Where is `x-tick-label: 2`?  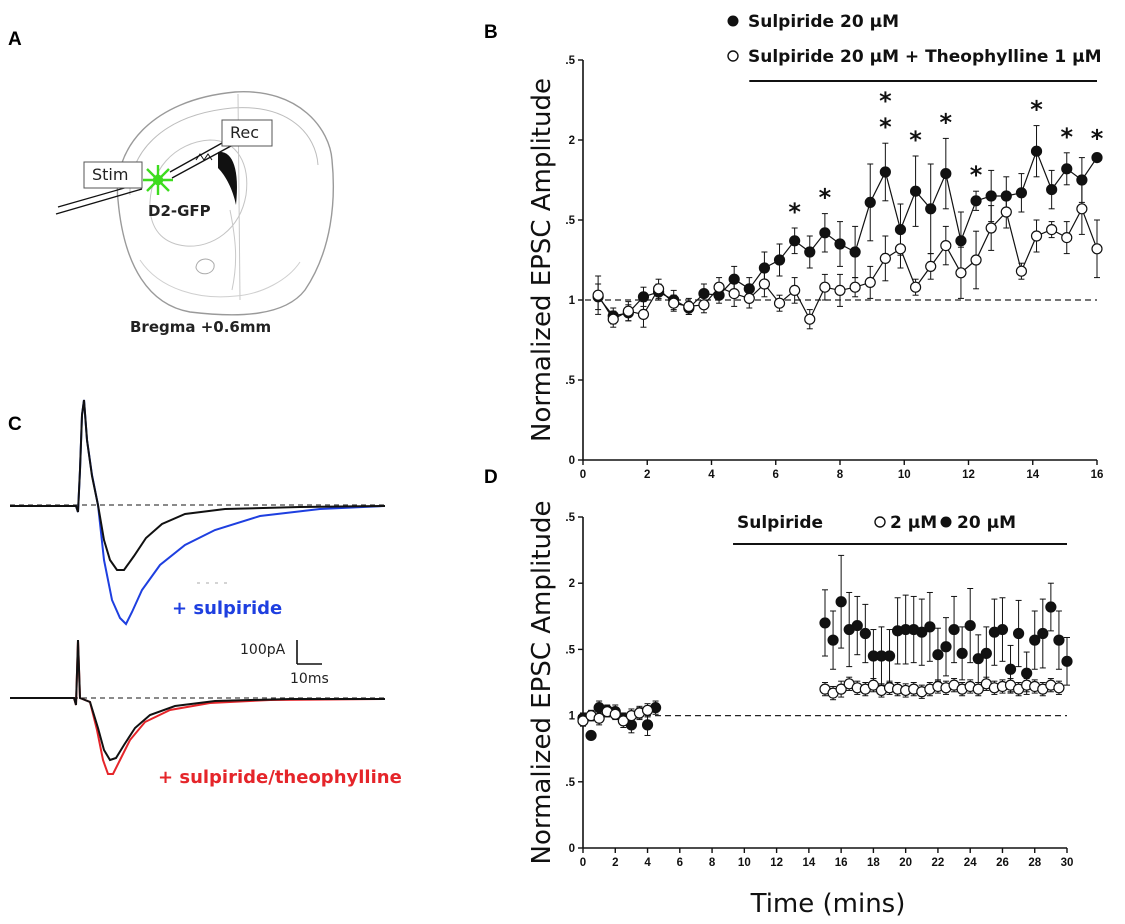
x-tick-label: 2 is located at coordinates (615, 863).